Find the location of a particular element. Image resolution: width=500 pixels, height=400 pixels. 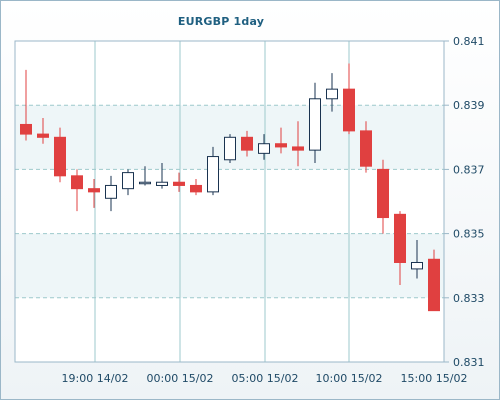

x-tick-label: 19:00 14/02 is located at coordinates (95, 378).